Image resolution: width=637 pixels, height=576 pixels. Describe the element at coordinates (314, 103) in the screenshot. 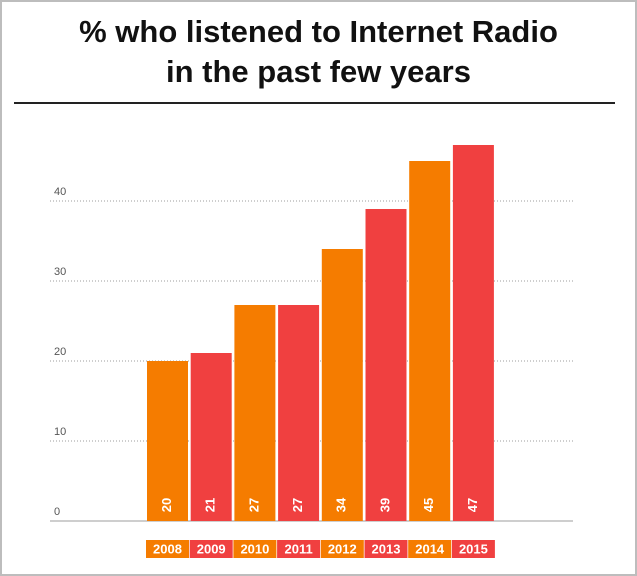

I see `title-divider` at that location.